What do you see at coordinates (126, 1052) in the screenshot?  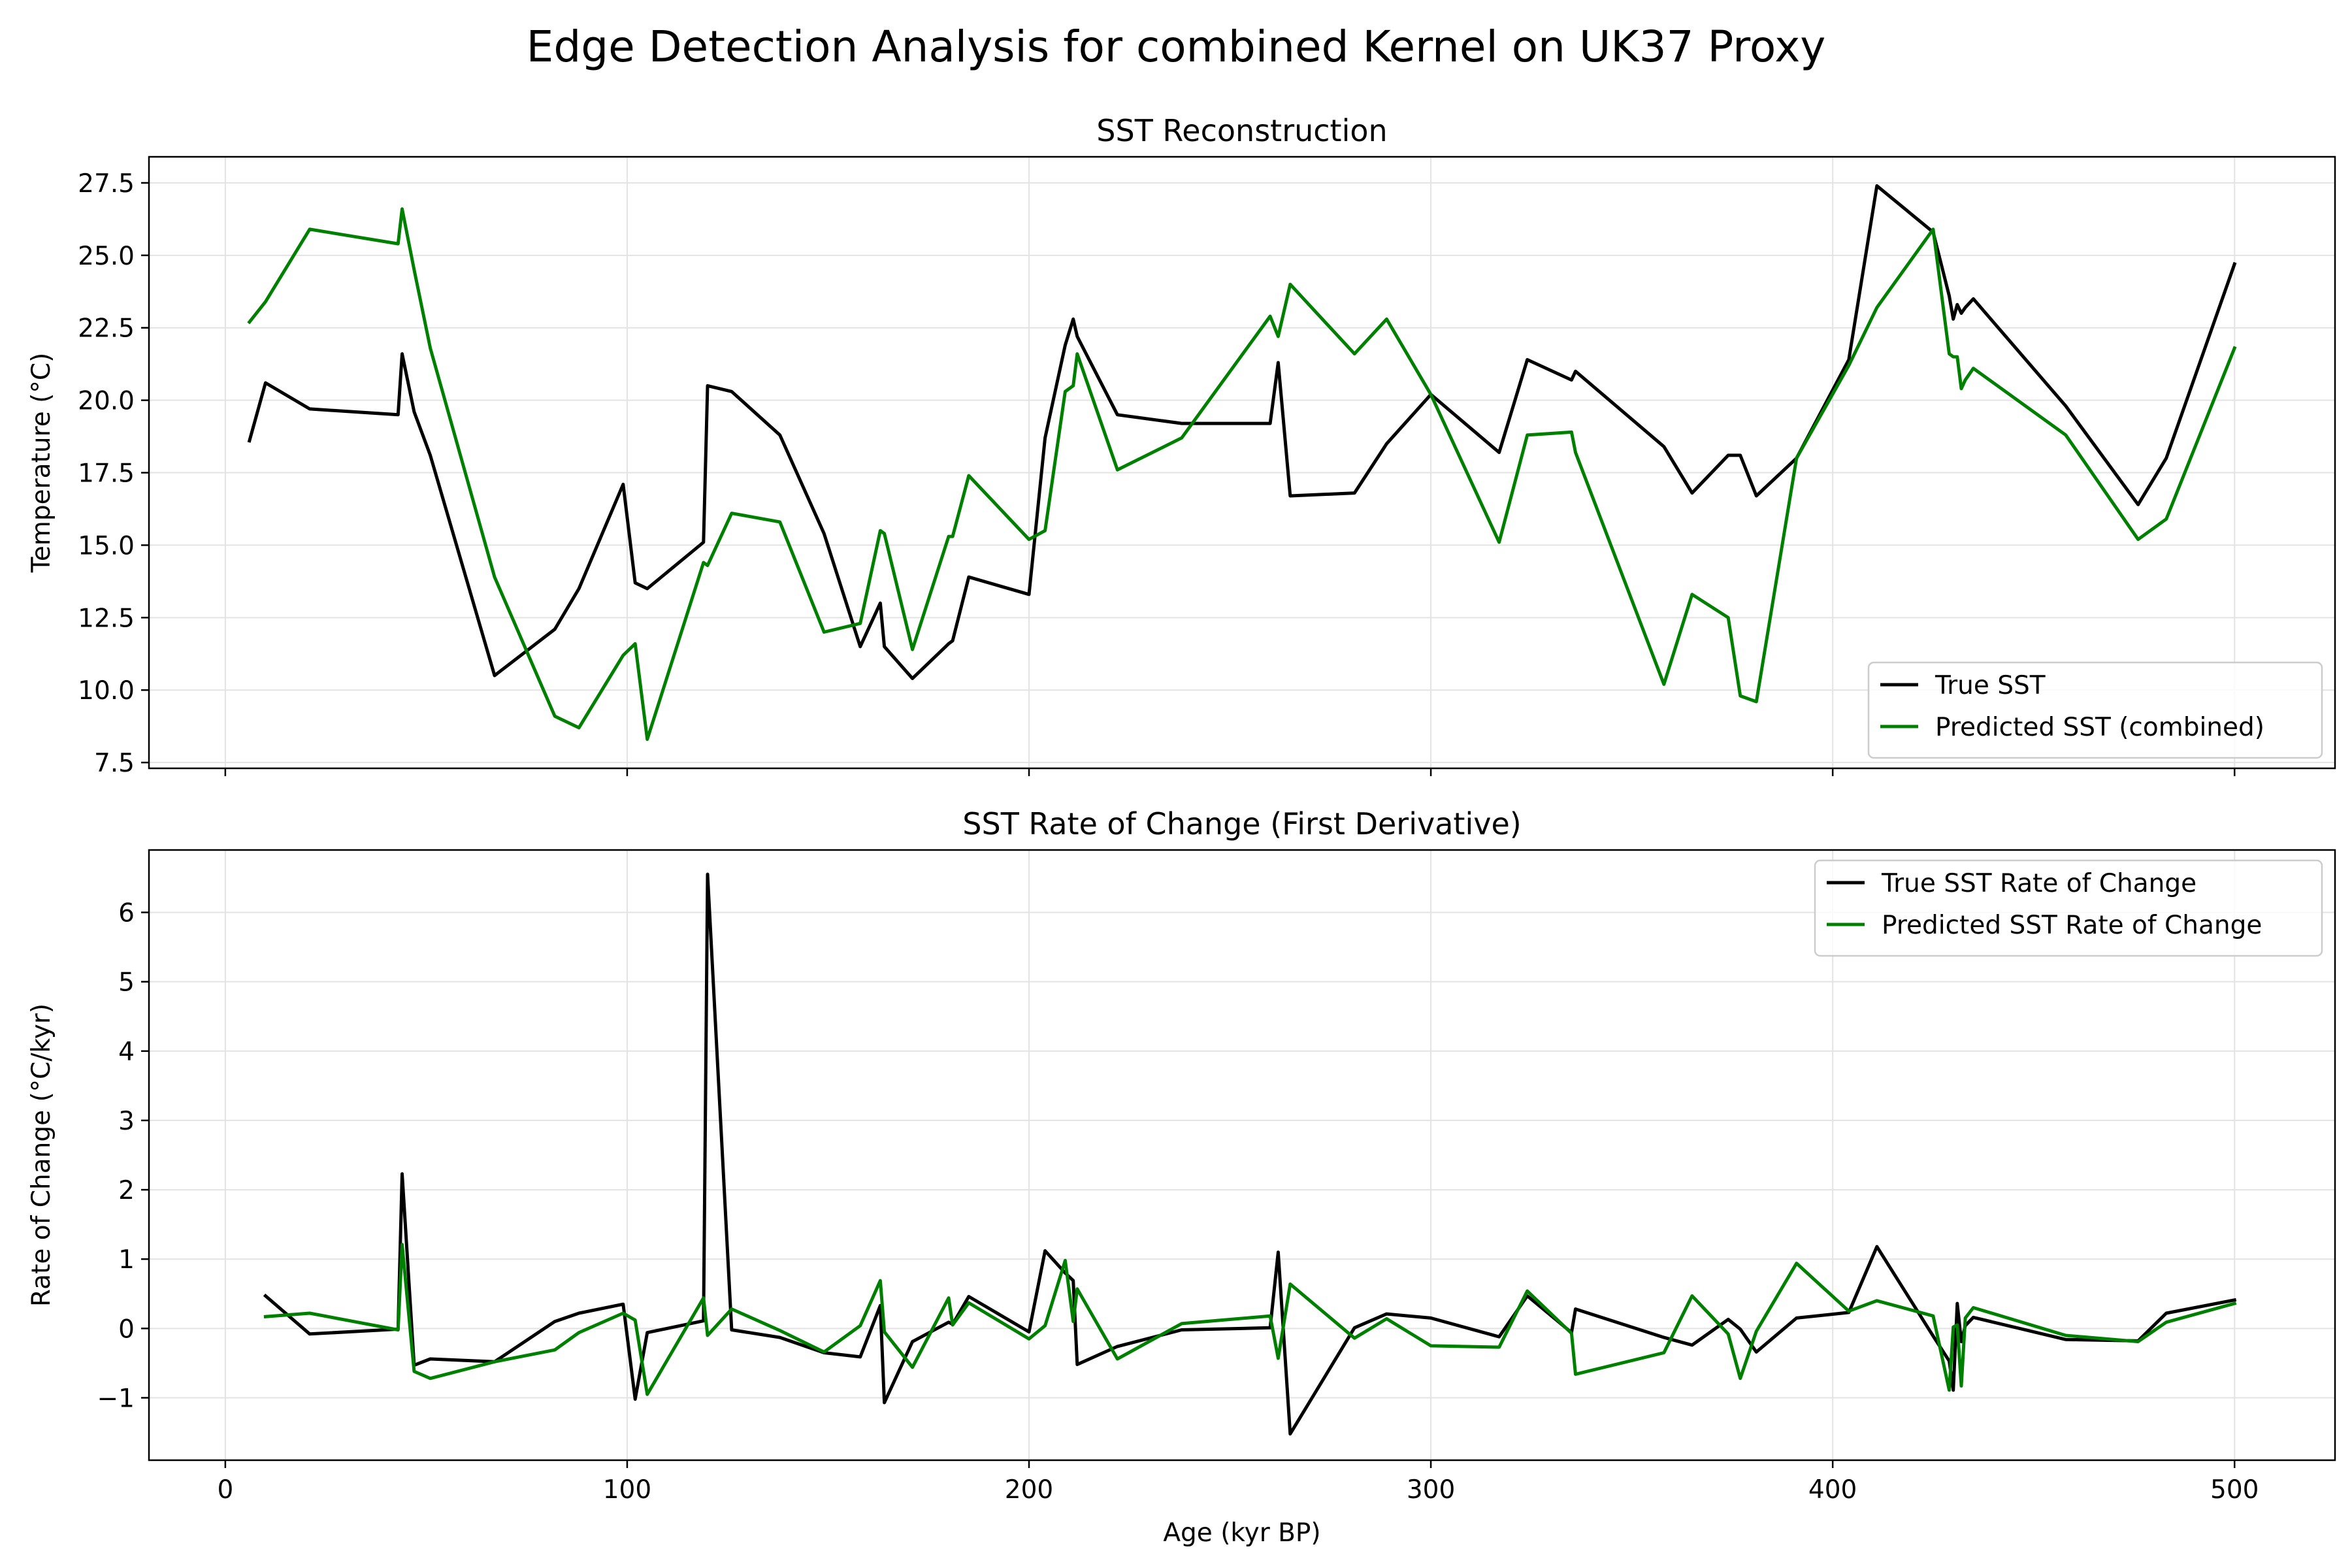 I see `y-tick-label: 4` at bounding box center [126, 1052].